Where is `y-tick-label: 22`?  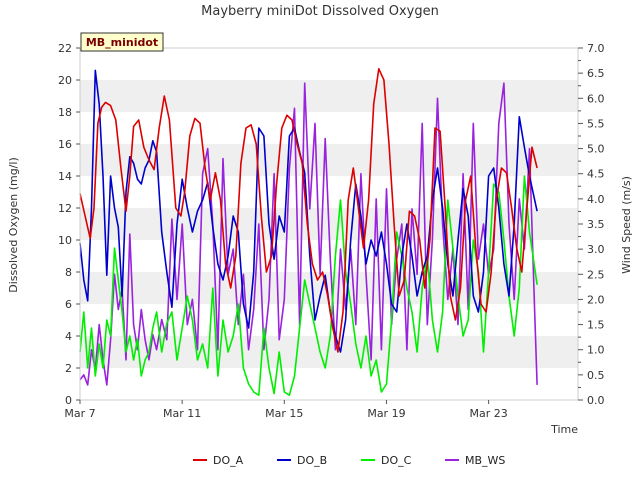 y-tick-label: 22 is located at coordinates (65, 48).